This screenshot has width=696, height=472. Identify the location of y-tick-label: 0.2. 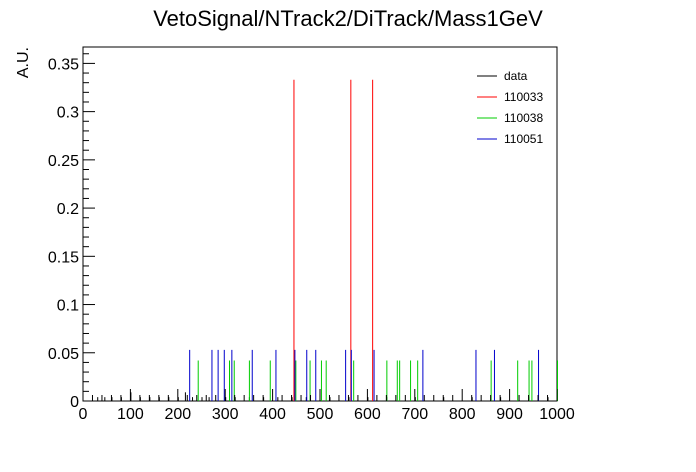
(68, 209).